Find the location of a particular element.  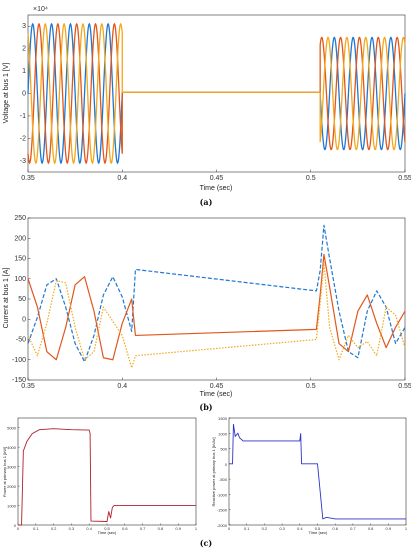

panel-c-power-plot-area is located at coordinates (107, 471).